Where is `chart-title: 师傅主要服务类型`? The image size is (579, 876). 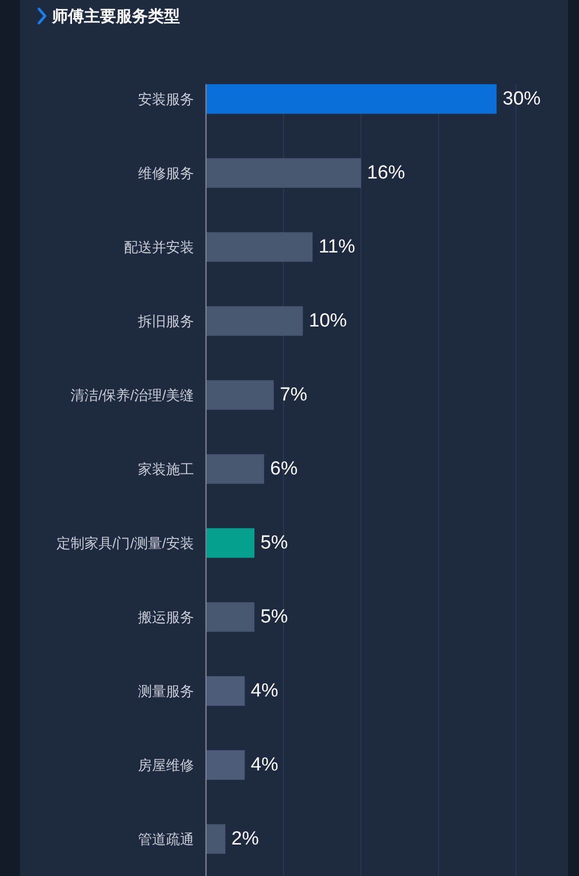
chart-title: 师傅主要服务类型 is located at coordinates (115, 16).